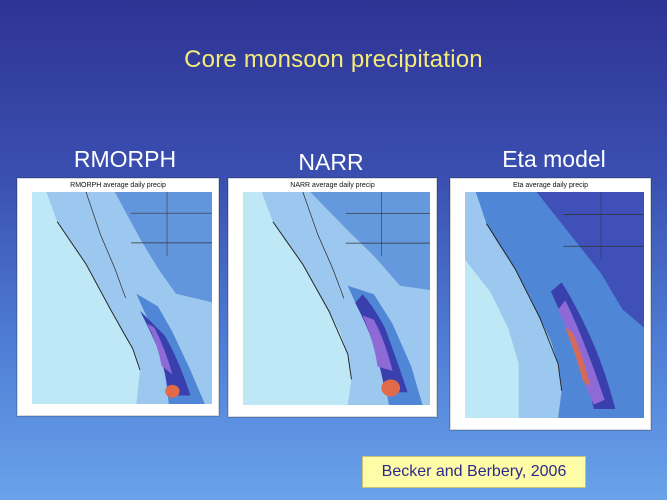 This screenshot has width=667, height=500. What do you see at coordinates (118, 185) in the screenshot?
I see `map-title-rmorph: RMORPH average daily precip` at bounding box center [118, 185].